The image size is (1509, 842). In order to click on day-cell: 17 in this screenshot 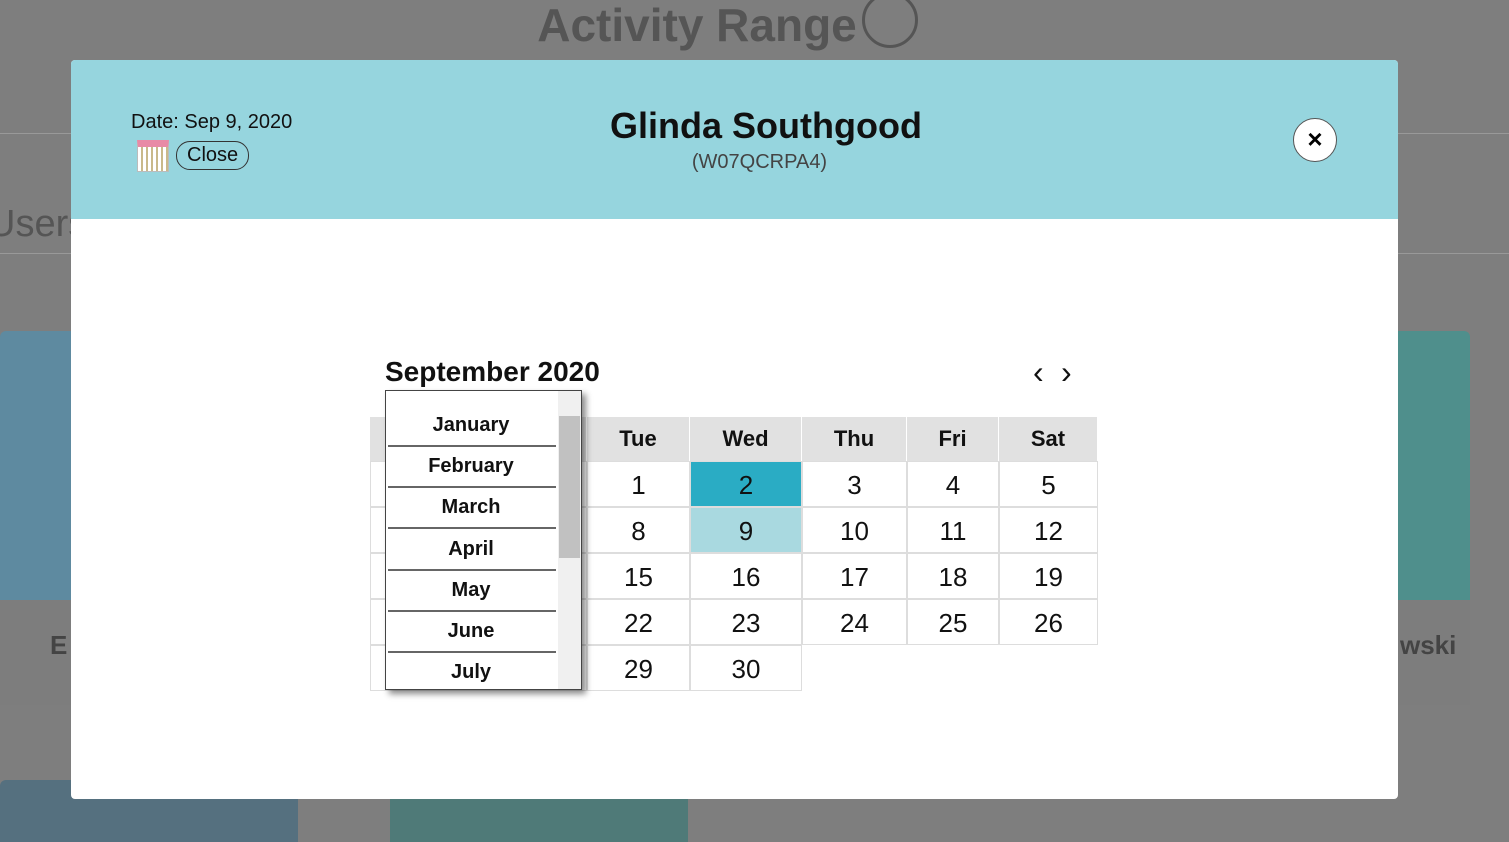, I will do `click(854, 576)`.